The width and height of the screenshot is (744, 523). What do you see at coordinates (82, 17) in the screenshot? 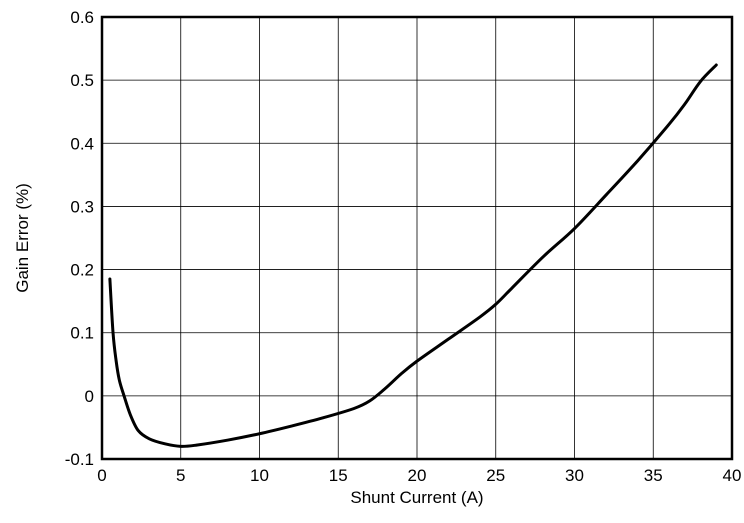
I see `y-tick-label: 0.6` at bounding box center [82, 17].